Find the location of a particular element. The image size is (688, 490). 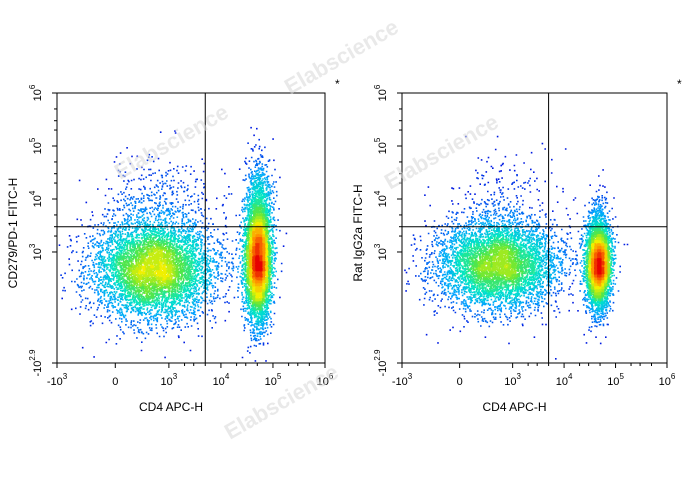

y-axis-label: CD279/PD-1 FITC-H is located at coordinates (13, 233).